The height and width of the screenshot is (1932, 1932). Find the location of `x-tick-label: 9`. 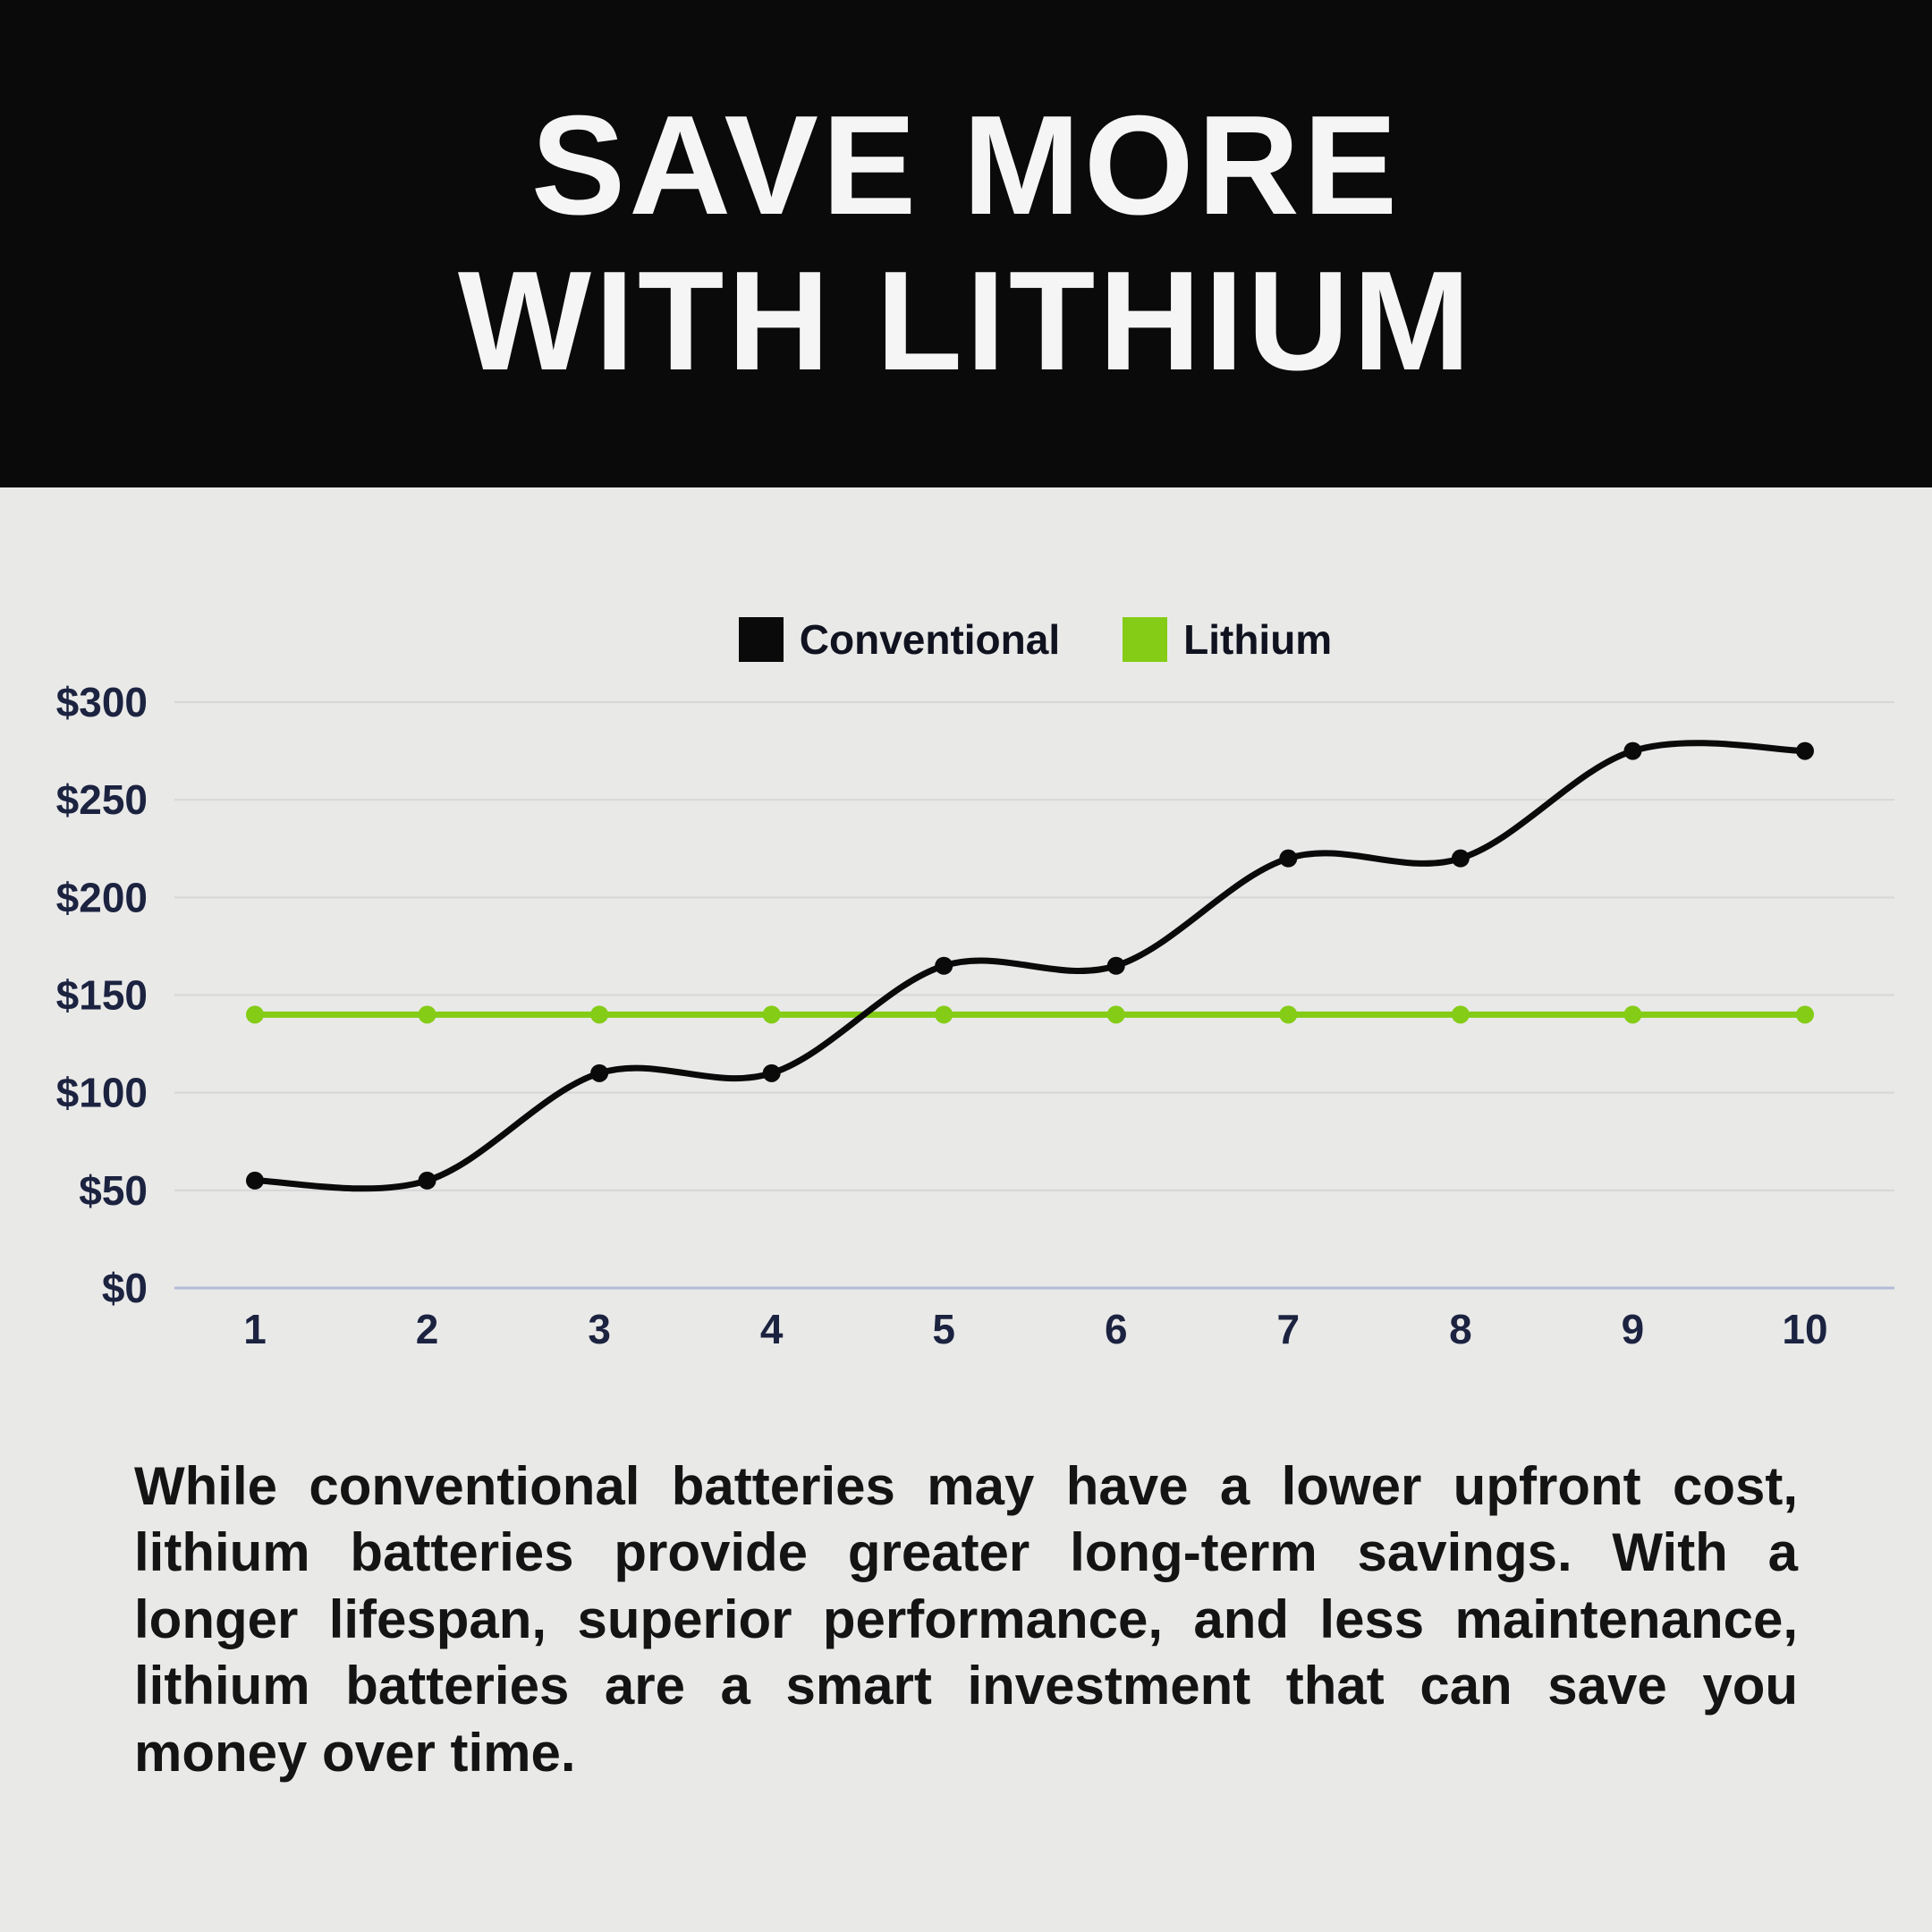

x-tick-label: 9 is located at coordinates (1633, 1329).